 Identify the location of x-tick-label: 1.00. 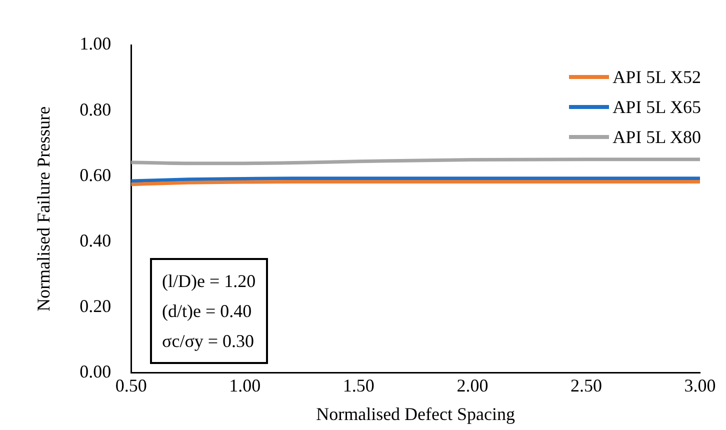
(245, 385).